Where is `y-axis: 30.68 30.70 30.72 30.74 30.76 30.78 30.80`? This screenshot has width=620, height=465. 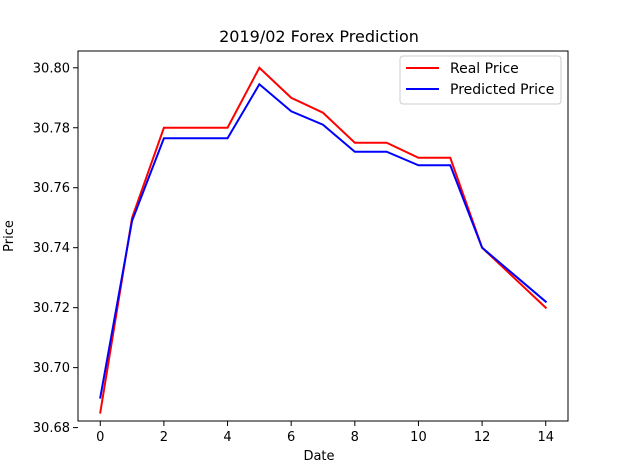
y-axis: 30.68 30.70 30.72 30.74 30.76 30.78 30.80 is located at coordinates (55, 248).